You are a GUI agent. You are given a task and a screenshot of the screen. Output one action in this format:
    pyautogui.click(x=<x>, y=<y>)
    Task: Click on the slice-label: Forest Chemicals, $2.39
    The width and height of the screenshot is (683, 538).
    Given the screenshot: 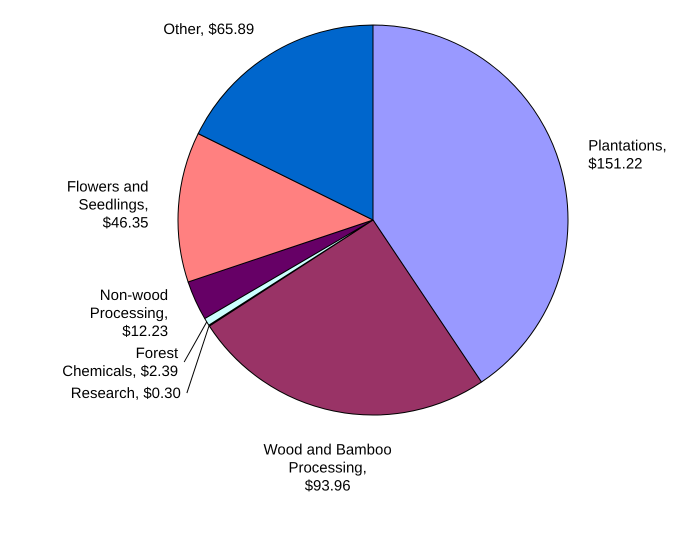 What is the action you would take?
    pyautogui.click(x=120, y=362)
    